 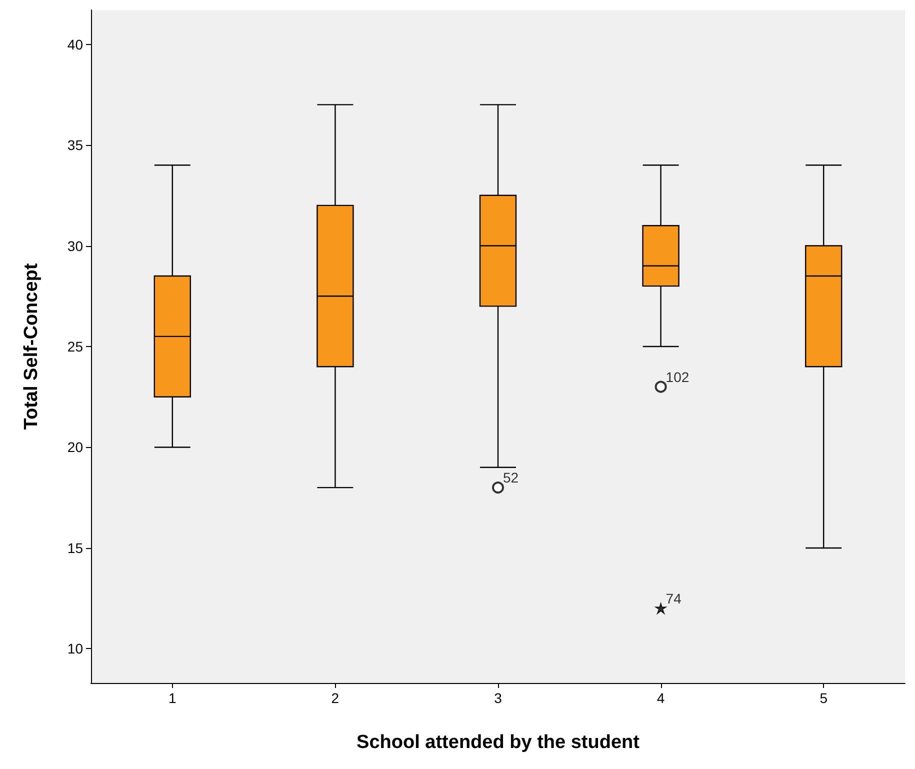 I want to click on x-tick-label: 2, so click(x=335, y=698).